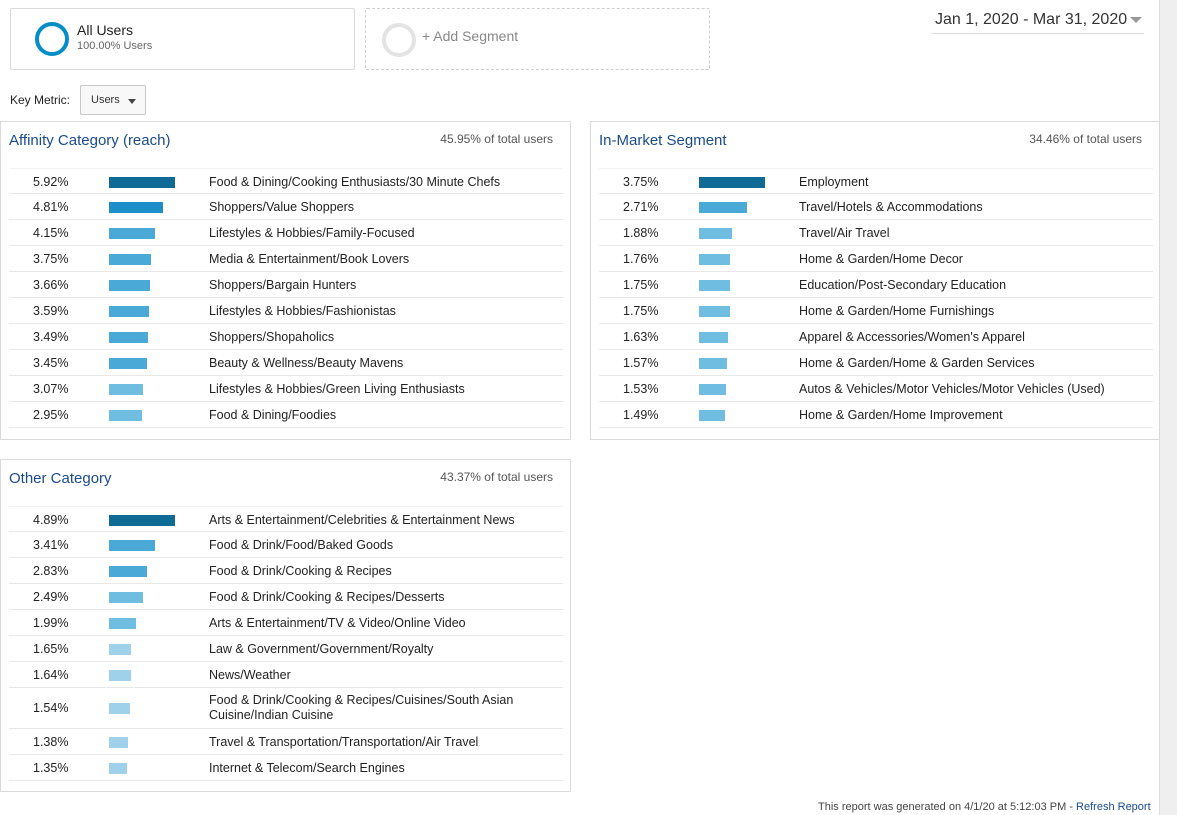 Image resolution: width=1177 pixels, height=815 pixels. I want to click on date-range-picker: Jan 1, 2020 - Mar 31, 2020, so click(1038, 21).